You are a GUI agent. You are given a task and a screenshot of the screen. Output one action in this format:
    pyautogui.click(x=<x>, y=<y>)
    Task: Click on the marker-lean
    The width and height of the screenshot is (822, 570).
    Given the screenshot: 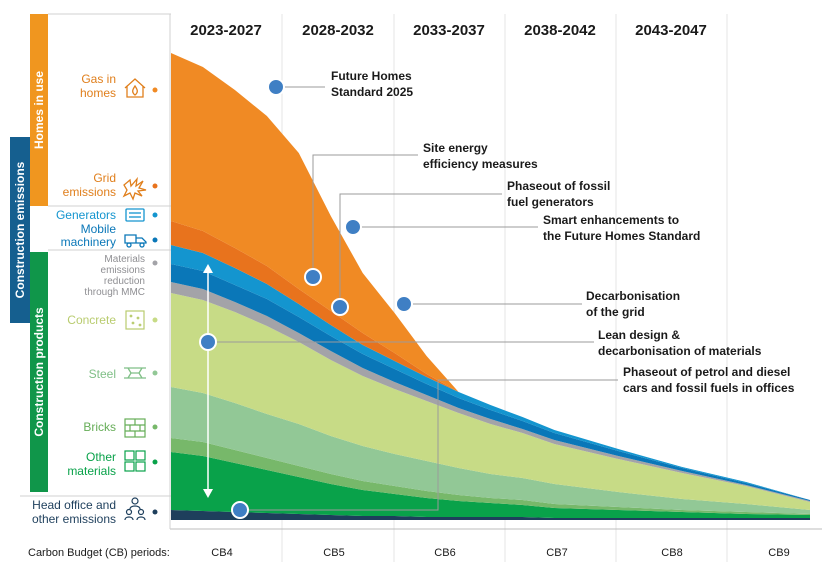 What is the action you would take?
    pyautogui.click(x=208, y=342)
    